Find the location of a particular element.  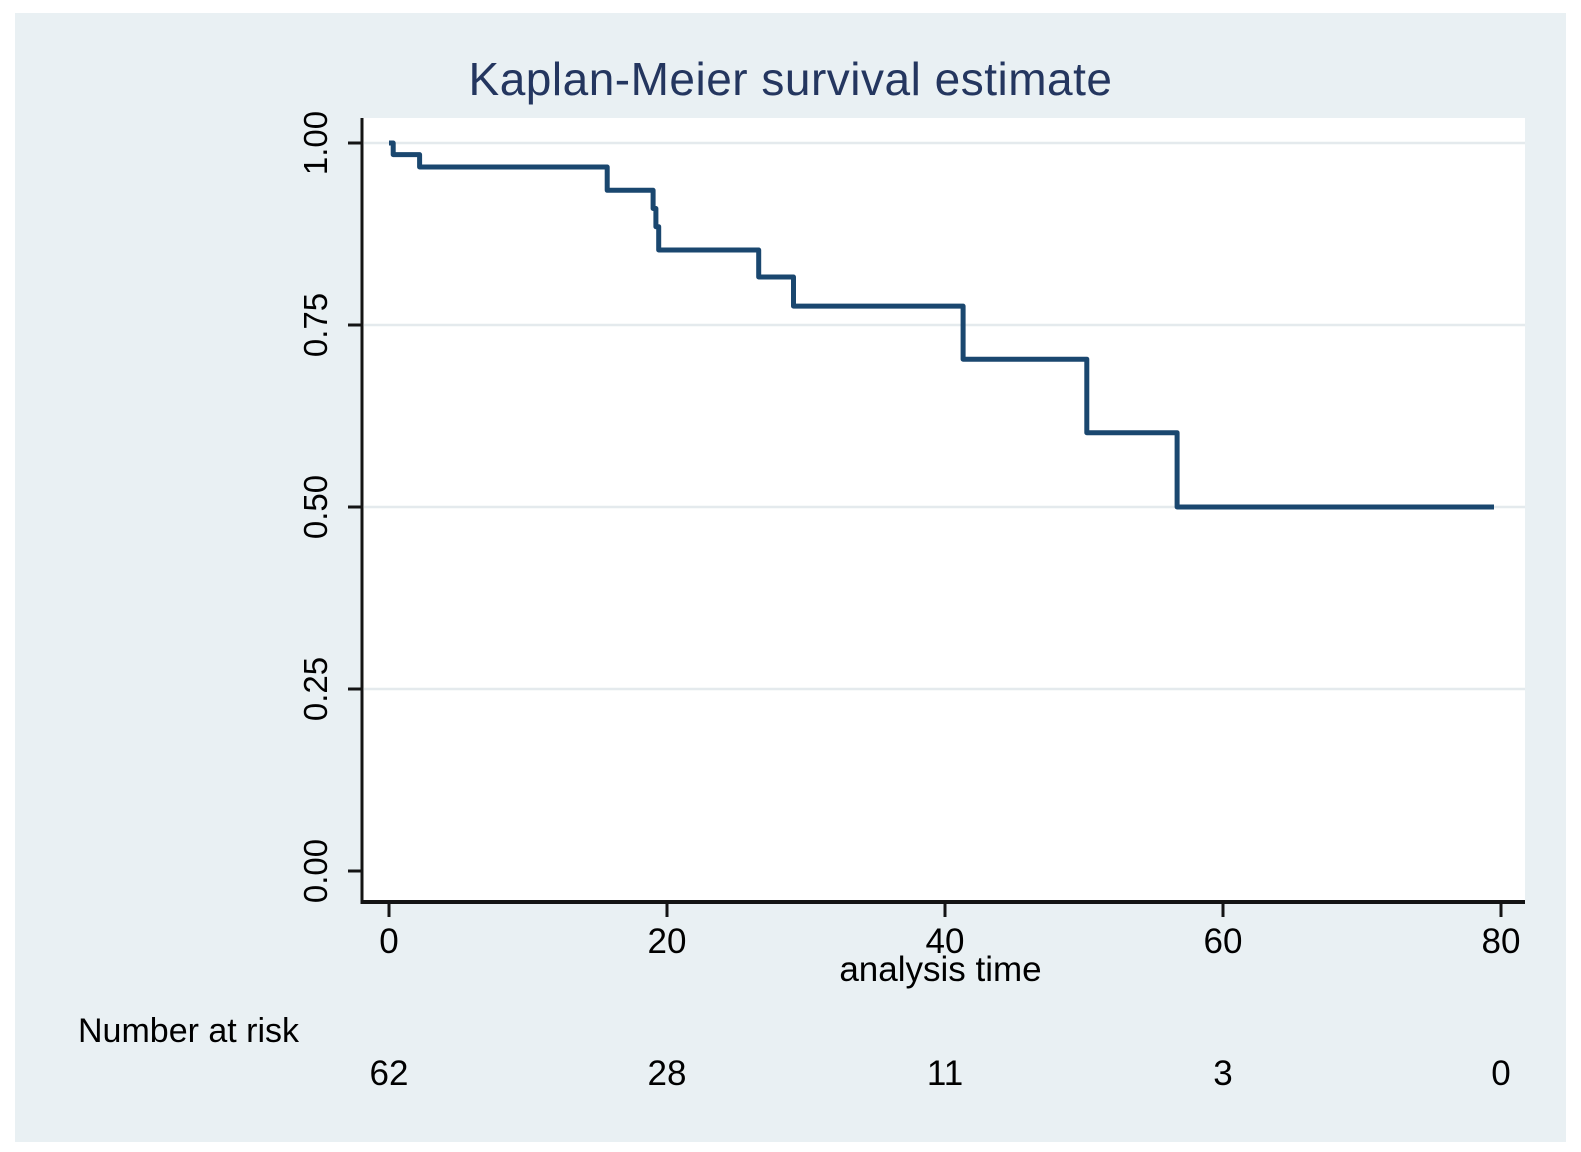

chart-title: Kaplan-Meier survival estimate is located at coordinates (790, 79).